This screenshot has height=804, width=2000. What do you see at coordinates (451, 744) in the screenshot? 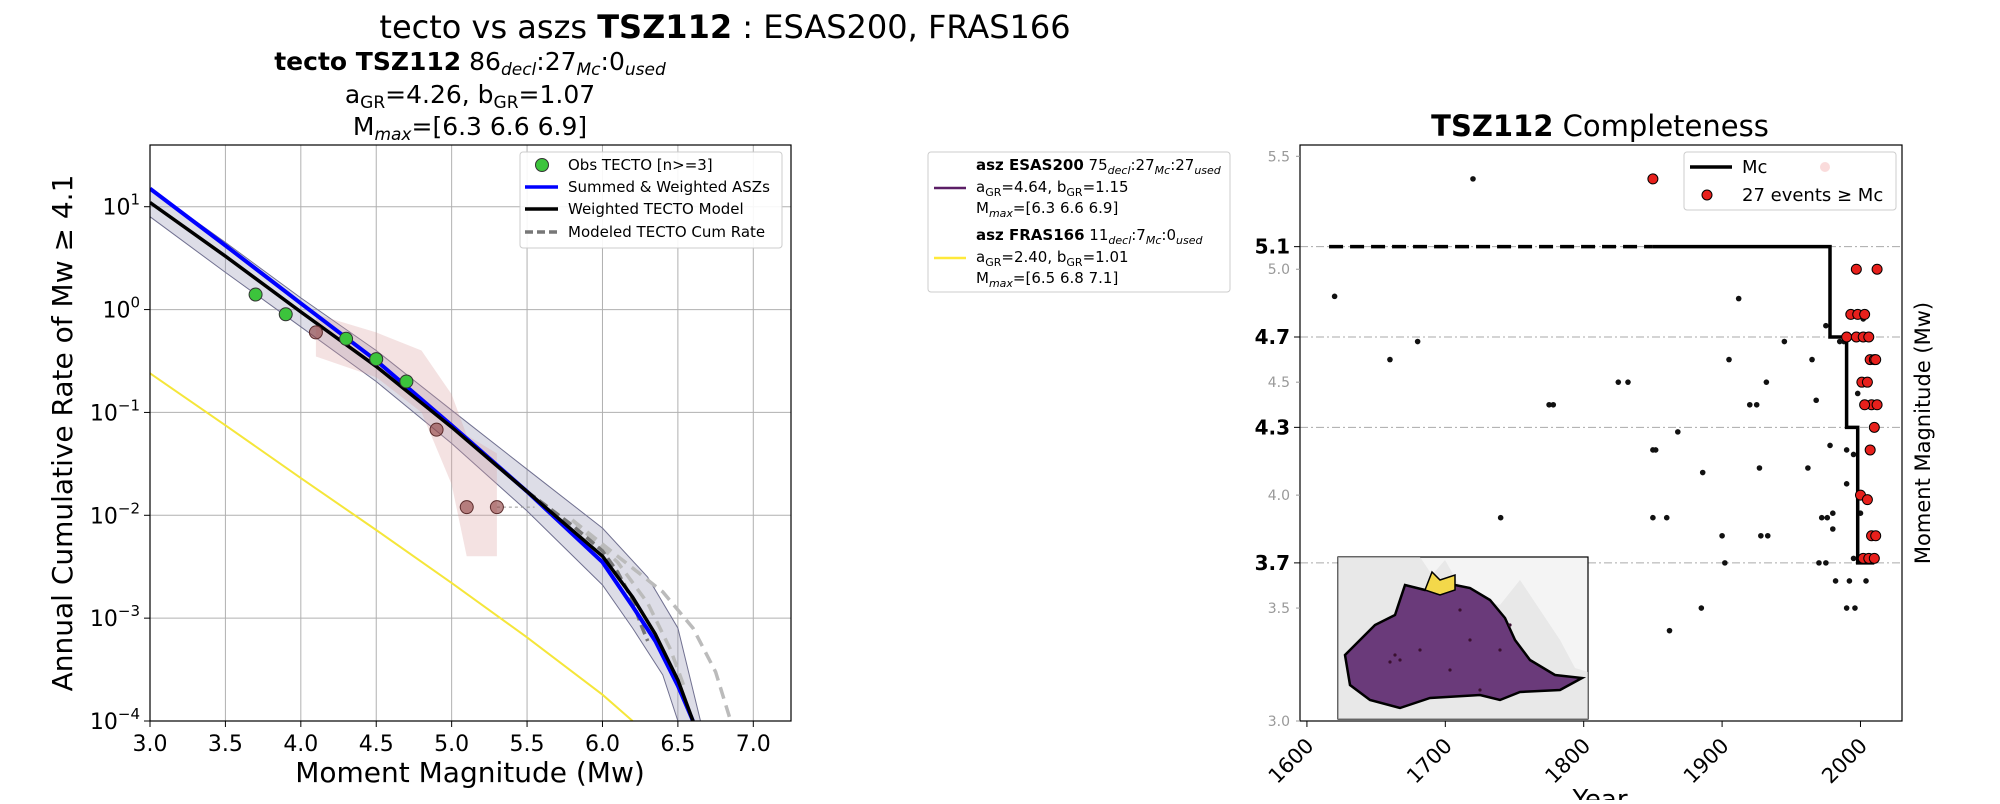
I see `left-x-tick-label: 5.0` at bounding box center [451, 744].